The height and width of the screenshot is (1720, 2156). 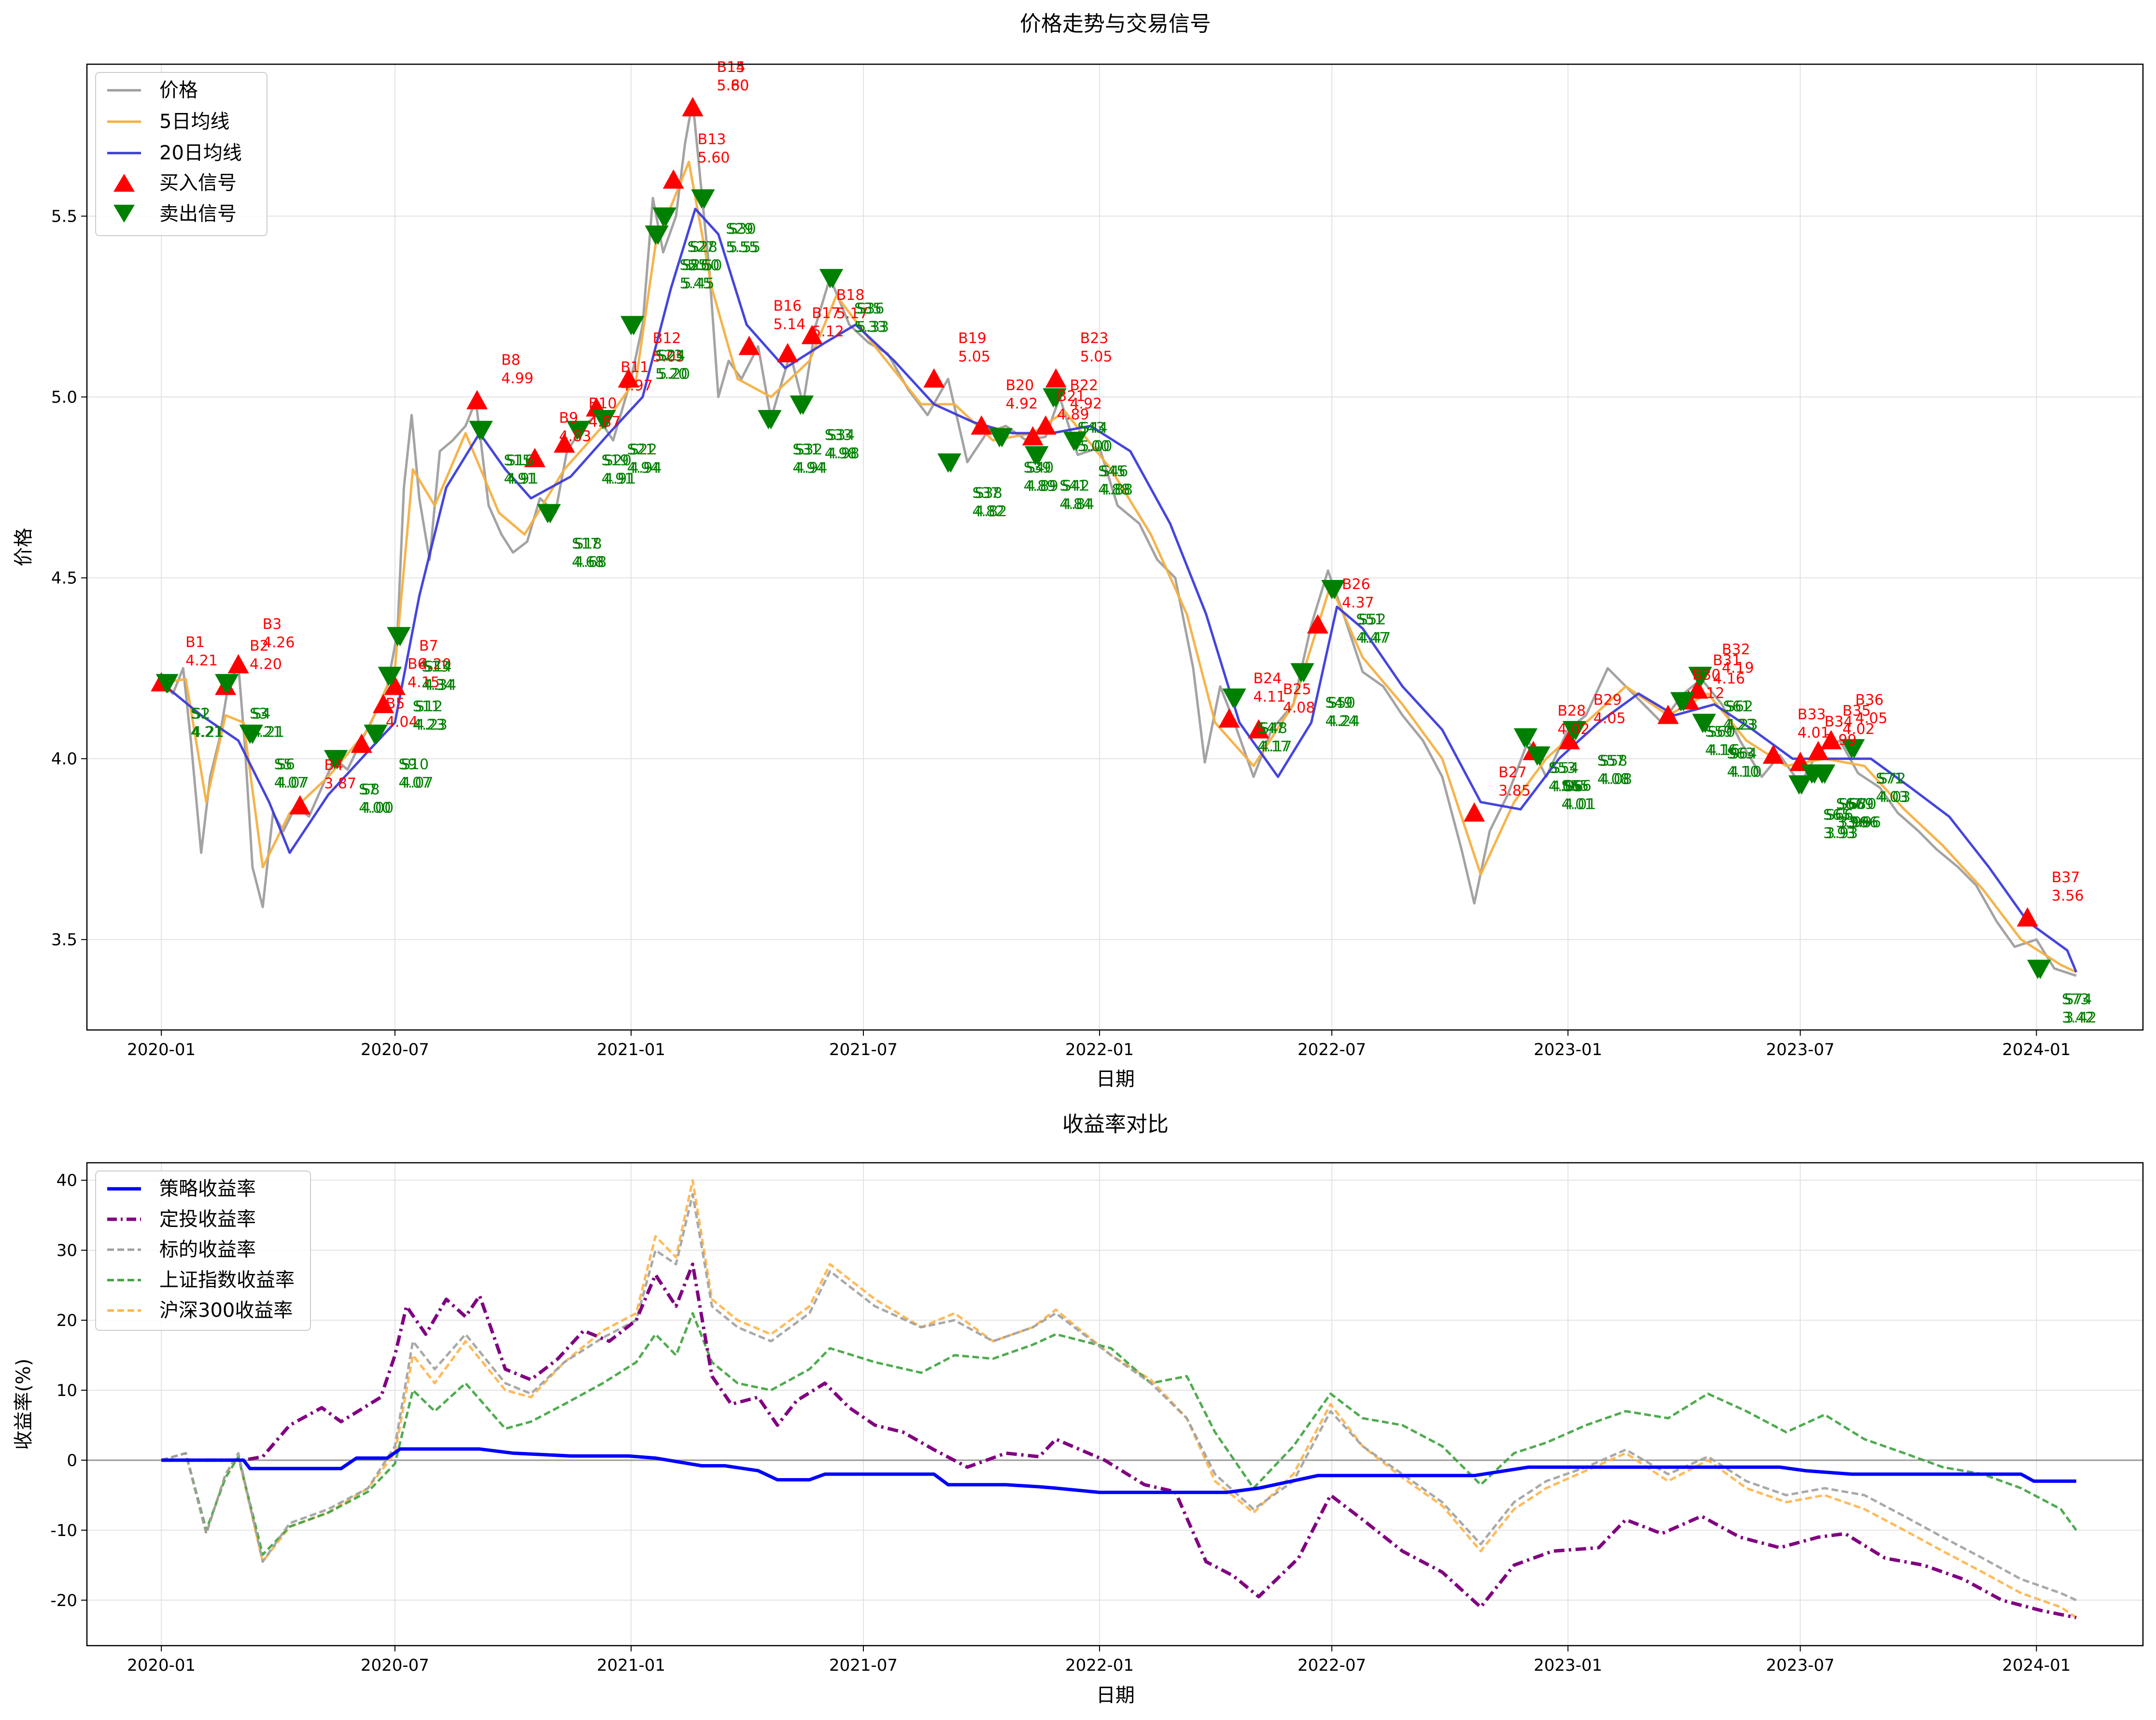 I want to click on sell-signal-label: S33, so click(x=838, y=435).